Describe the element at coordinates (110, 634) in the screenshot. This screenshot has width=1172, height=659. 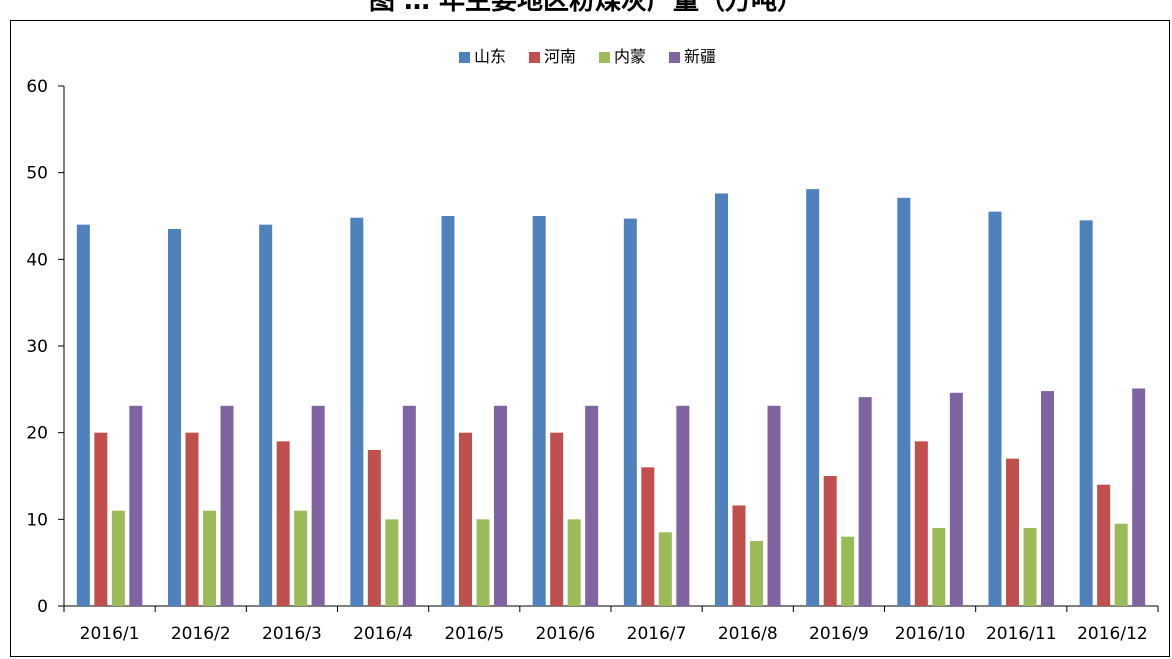
I see `x-tick-label: 2016/1` at that location.